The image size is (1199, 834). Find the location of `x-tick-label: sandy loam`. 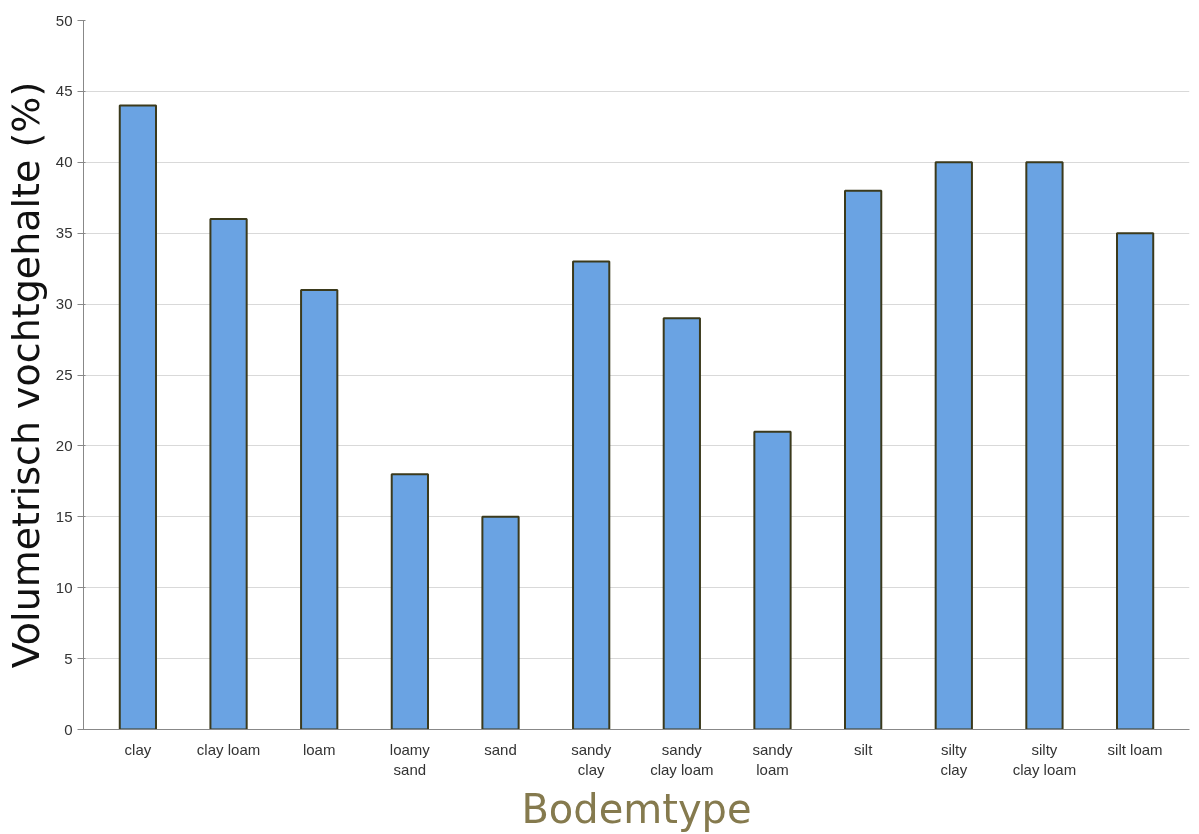

x-tick-label: sandy loam is located at coordinates (772, 759).